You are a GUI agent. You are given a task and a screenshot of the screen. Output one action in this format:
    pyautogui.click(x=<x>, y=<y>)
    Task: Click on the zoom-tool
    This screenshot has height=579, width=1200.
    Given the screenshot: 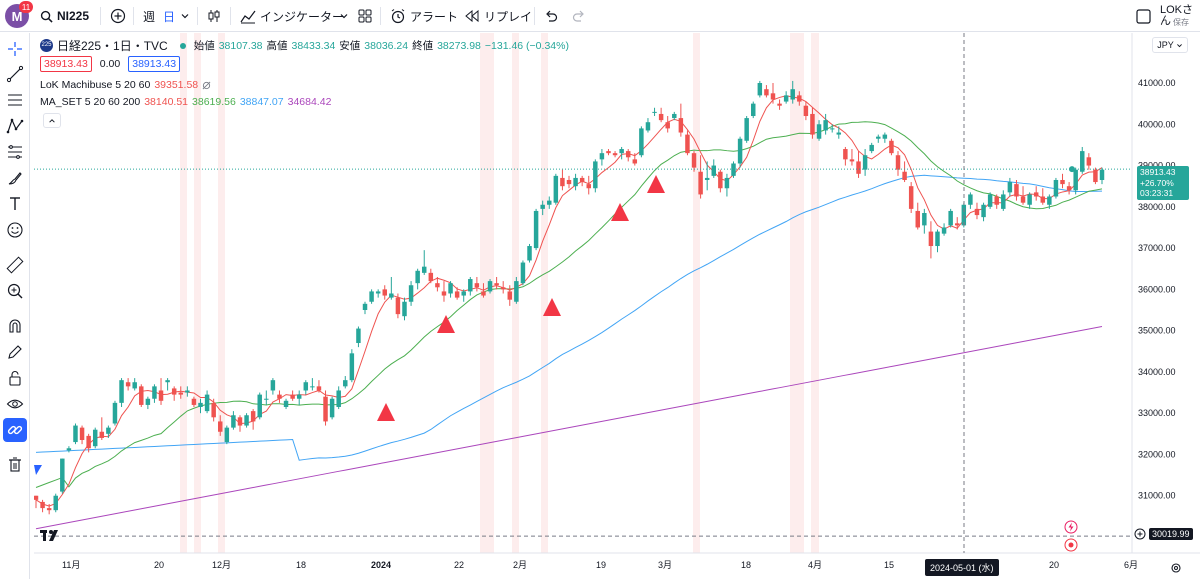 What is the action you would take?
    pyautogui.click(x=15, y=291)
    